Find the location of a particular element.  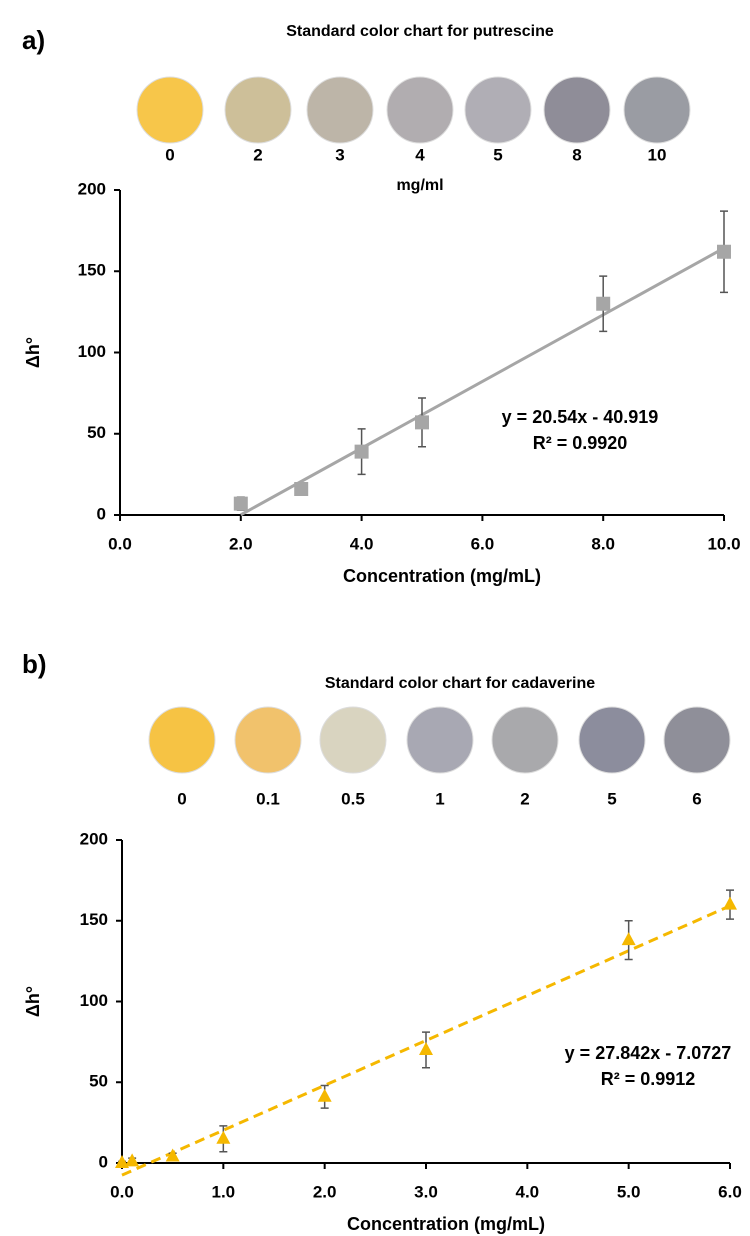

swatch-label: 3 is located at coordinates (339, 154).